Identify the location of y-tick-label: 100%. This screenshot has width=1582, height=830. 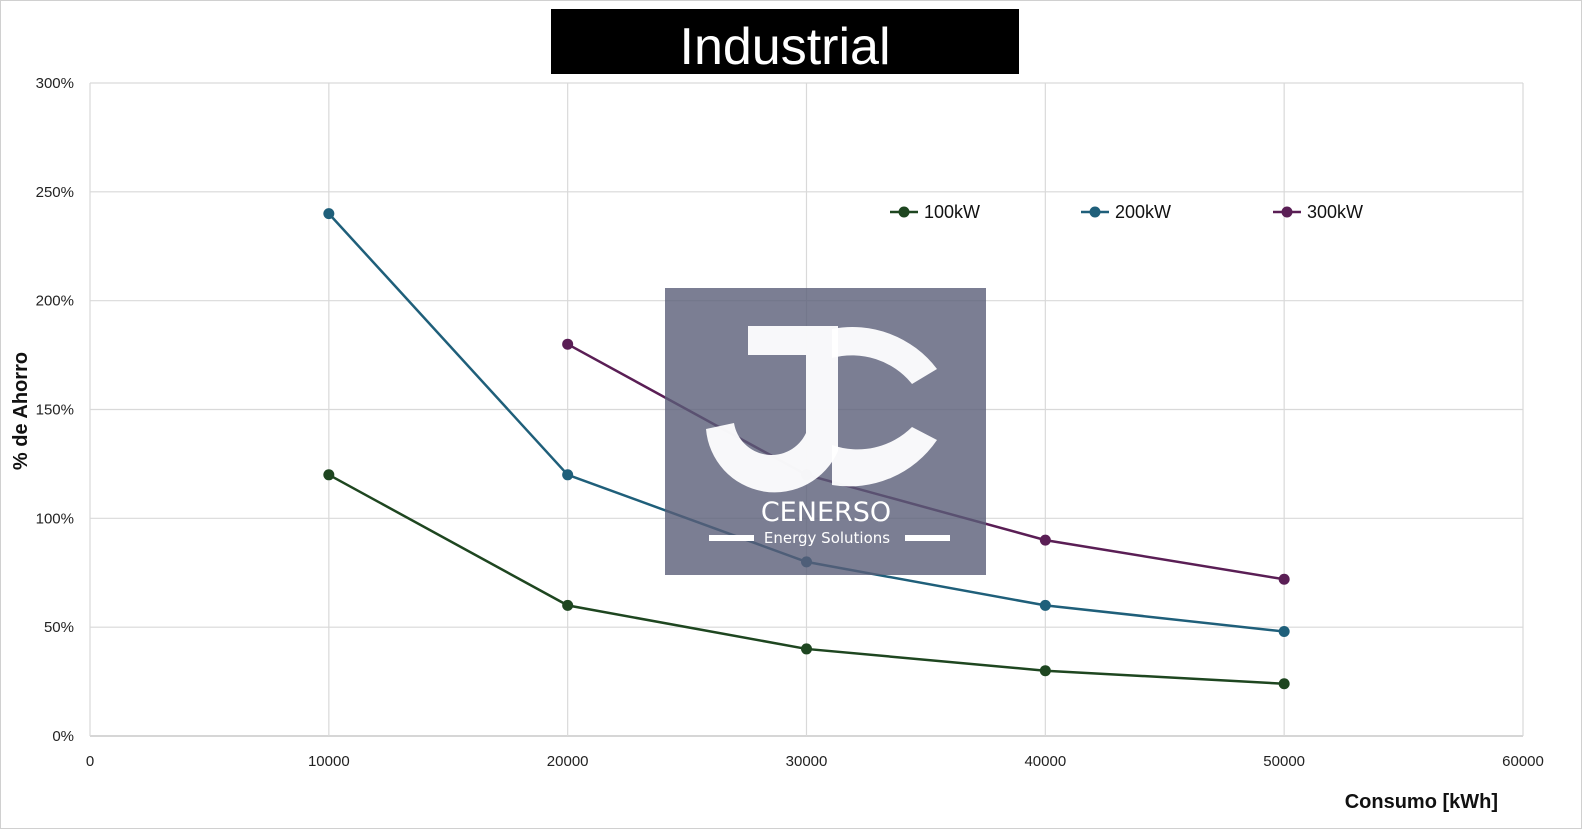
(55, 518).